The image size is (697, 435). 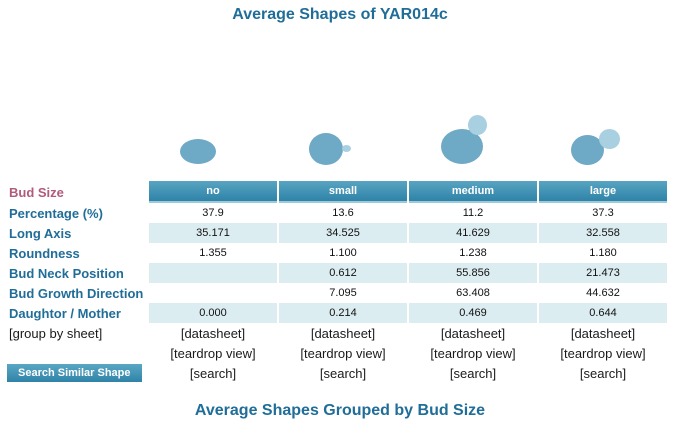 I want to click on table-cell: 1.100, so click(x=343, y=253).